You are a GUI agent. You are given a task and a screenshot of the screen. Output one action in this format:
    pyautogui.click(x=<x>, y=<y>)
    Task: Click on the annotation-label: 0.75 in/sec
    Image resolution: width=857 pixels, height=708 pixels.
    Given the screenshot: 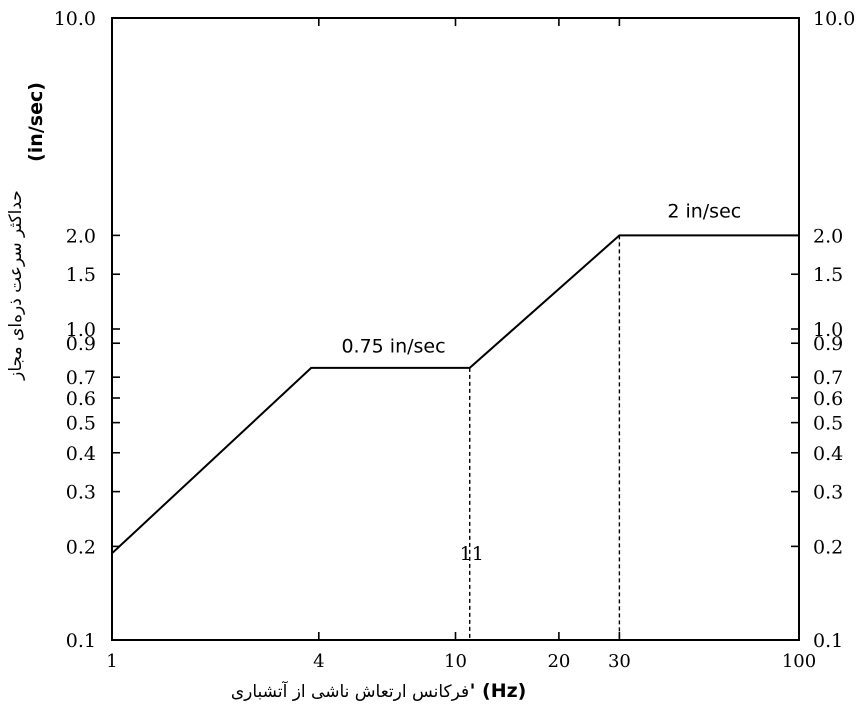 What is the action you would take?
    pyautogui.click(x=393, y=347)
    